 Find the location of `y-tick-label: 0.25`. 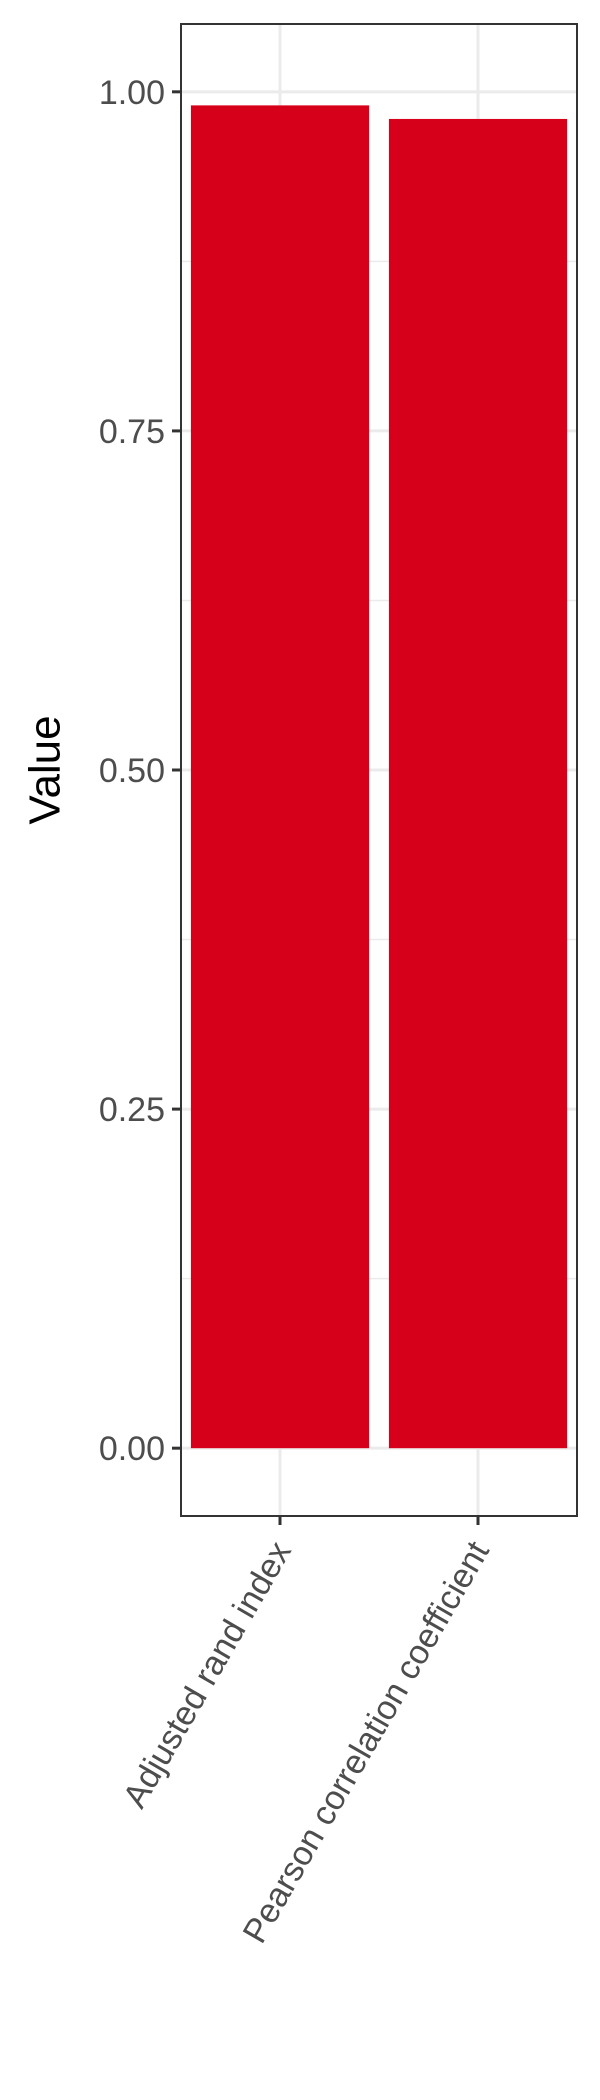

y-tick-label: 0.25 is located at coordinates (132, 1110).